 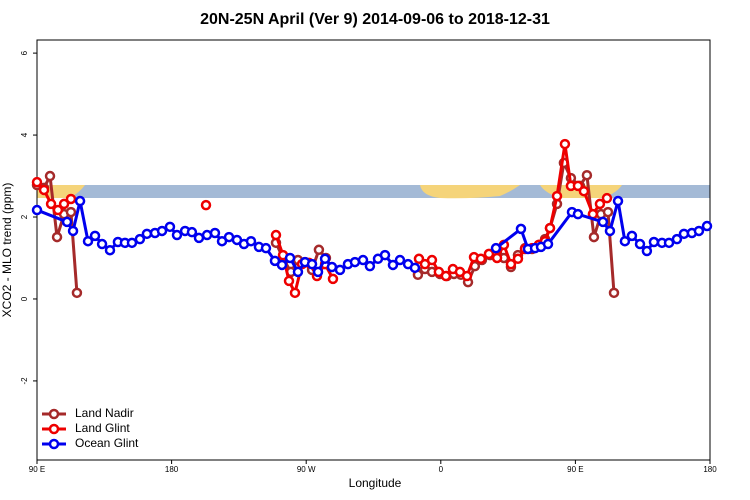 I want to click on legend-label: Land Glint, so click(x=102, y=428).